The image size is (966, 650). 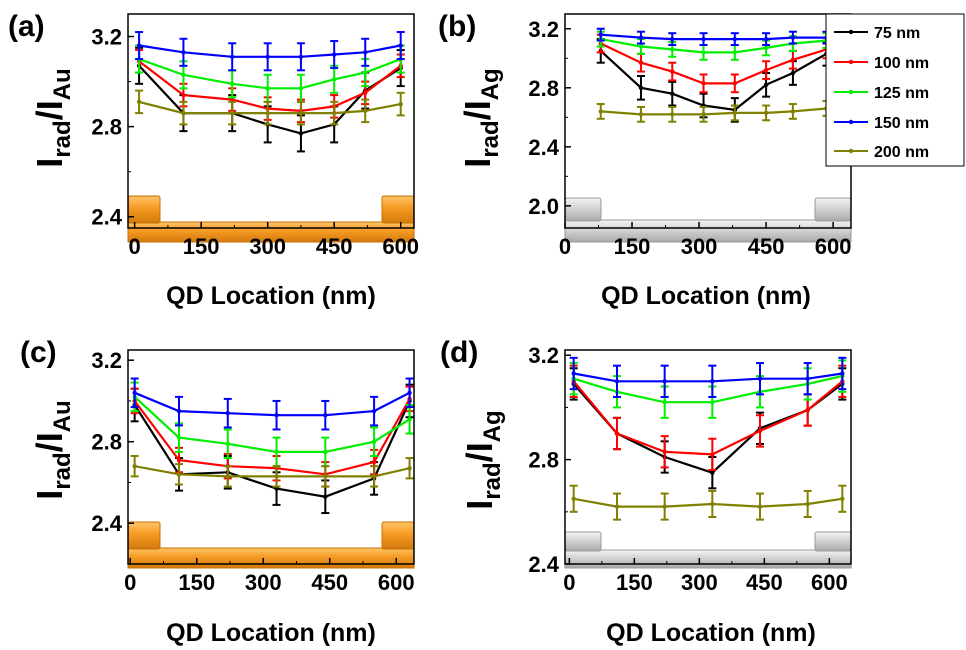 I want to click on y-tick-label: 2.4, so click(x=106, y=523).